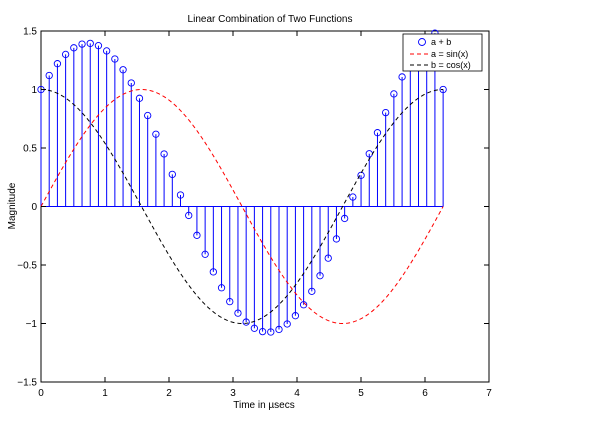 The image size is (601, 433). I want to click on y-axis-label: Magnitude, so click(12, 205).